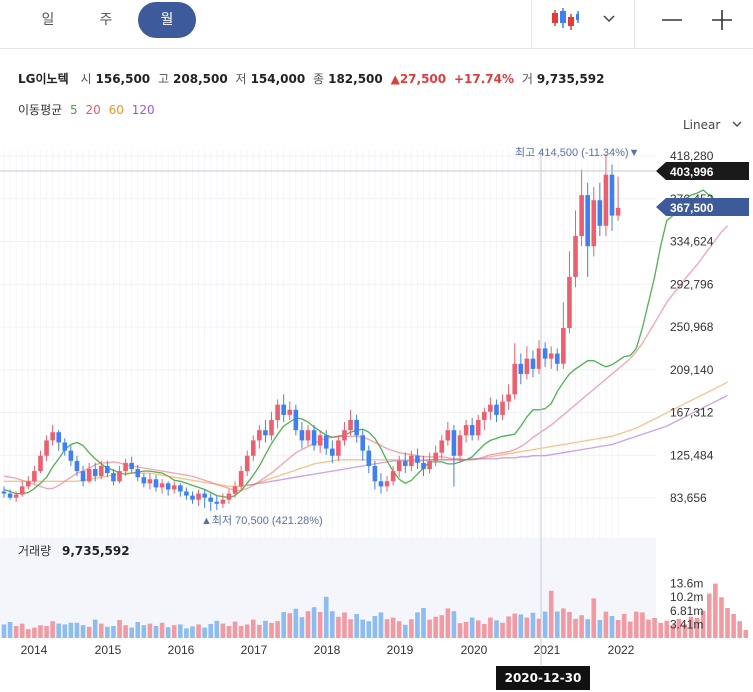 Image resolution: width=753 pixels, height=692 pixels. What do you see at coordinates (34, 650) in the screenshot?
I see `x-axis-year-label: 2014` at bounding box center [34, 650].